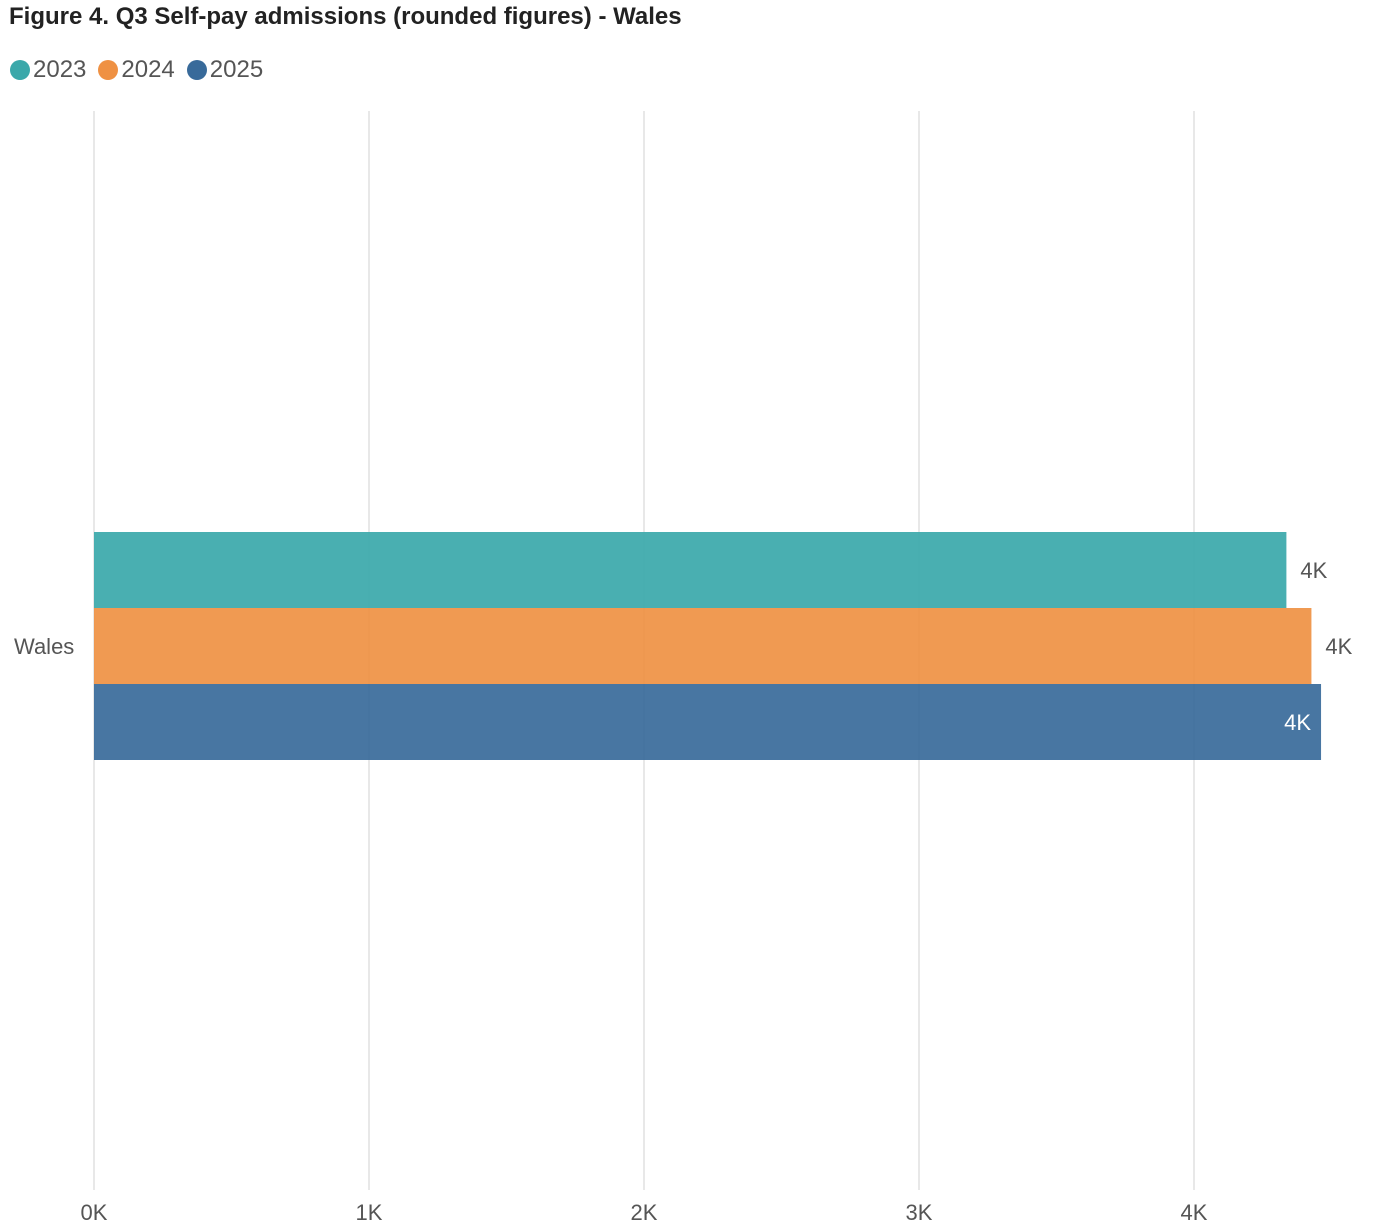  What do you see at coordinates (20, 70) in the screenshot?
I see `legend-dot-2023` at bounding box center [20, 70].